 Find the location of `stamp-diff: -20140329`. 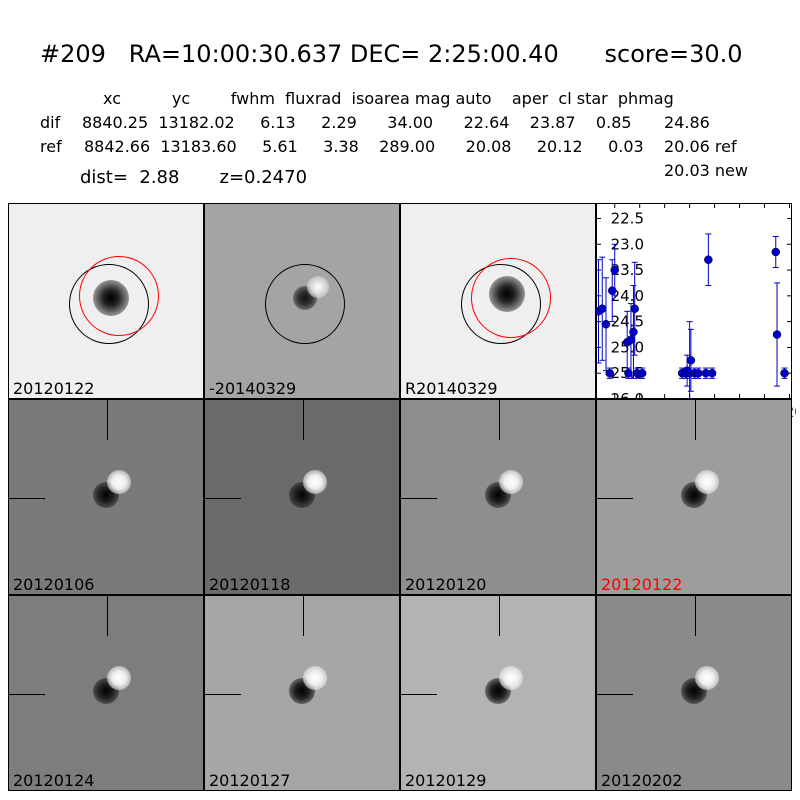

stamp-diff: -20140329 is located at coordinates (302, 301).